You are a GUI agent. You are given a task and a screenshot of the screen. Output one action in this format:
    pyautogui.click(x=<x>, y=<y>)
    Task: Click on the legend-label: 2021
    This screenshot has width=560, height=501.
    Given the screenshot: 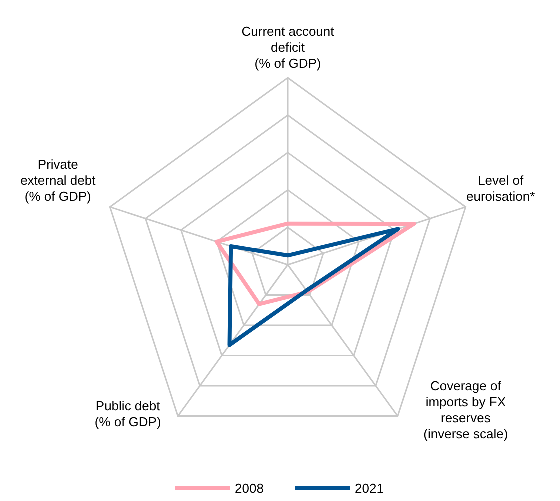 What is the action you would take?
    pyautogui.click(x=369, y=488)
    